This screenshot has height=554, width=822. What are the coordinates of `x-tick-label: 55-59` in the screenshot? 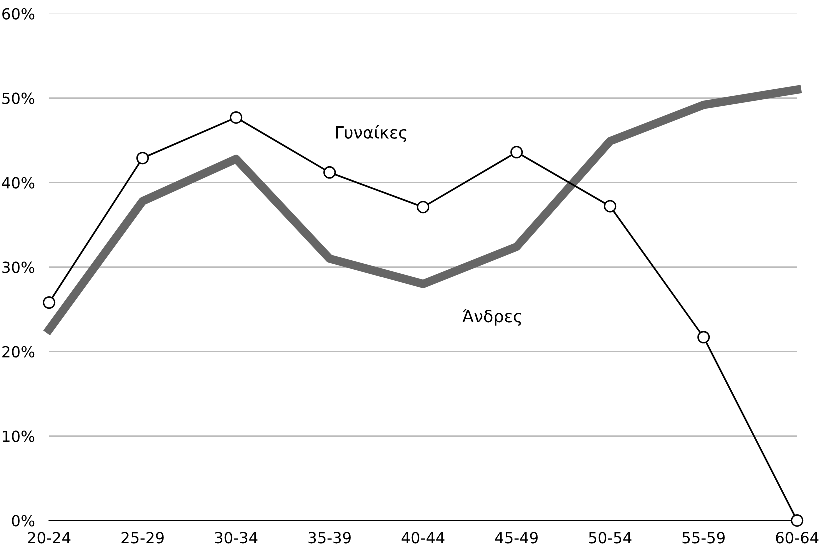 It's located at (703, 538).